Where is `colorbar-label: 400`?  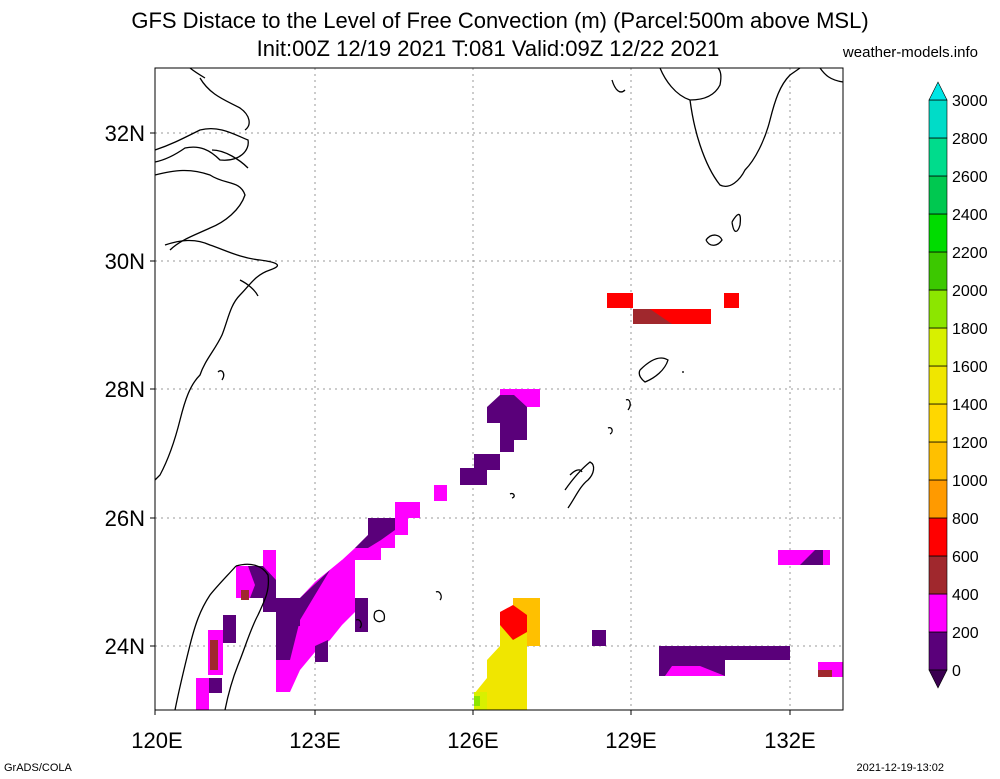 colorbar-label: 400 is located at coordinates (965, 595).